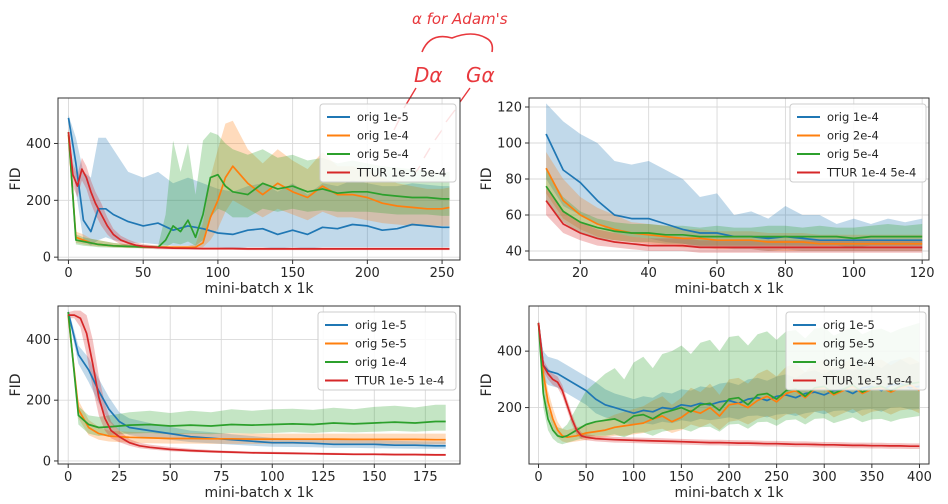 This screenshot has width=948, height=504. I want to click on handwritten-annotation: α for Adam's Dα Gα, so click(450, 91).